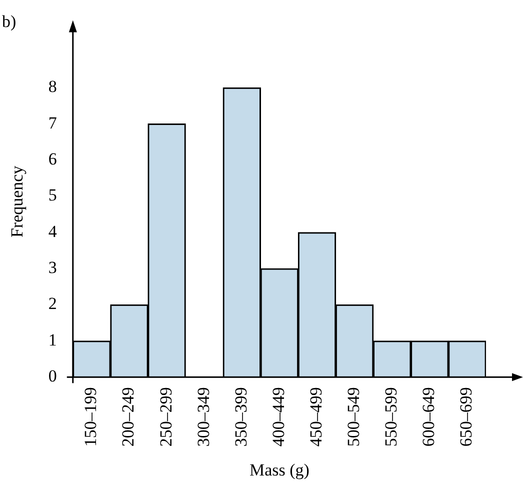 The width and height of the screenshot is (524, 485). Describe the element at coordinates (53, 122) in the screenshot. I see `y-tick-label: 7` at that location.